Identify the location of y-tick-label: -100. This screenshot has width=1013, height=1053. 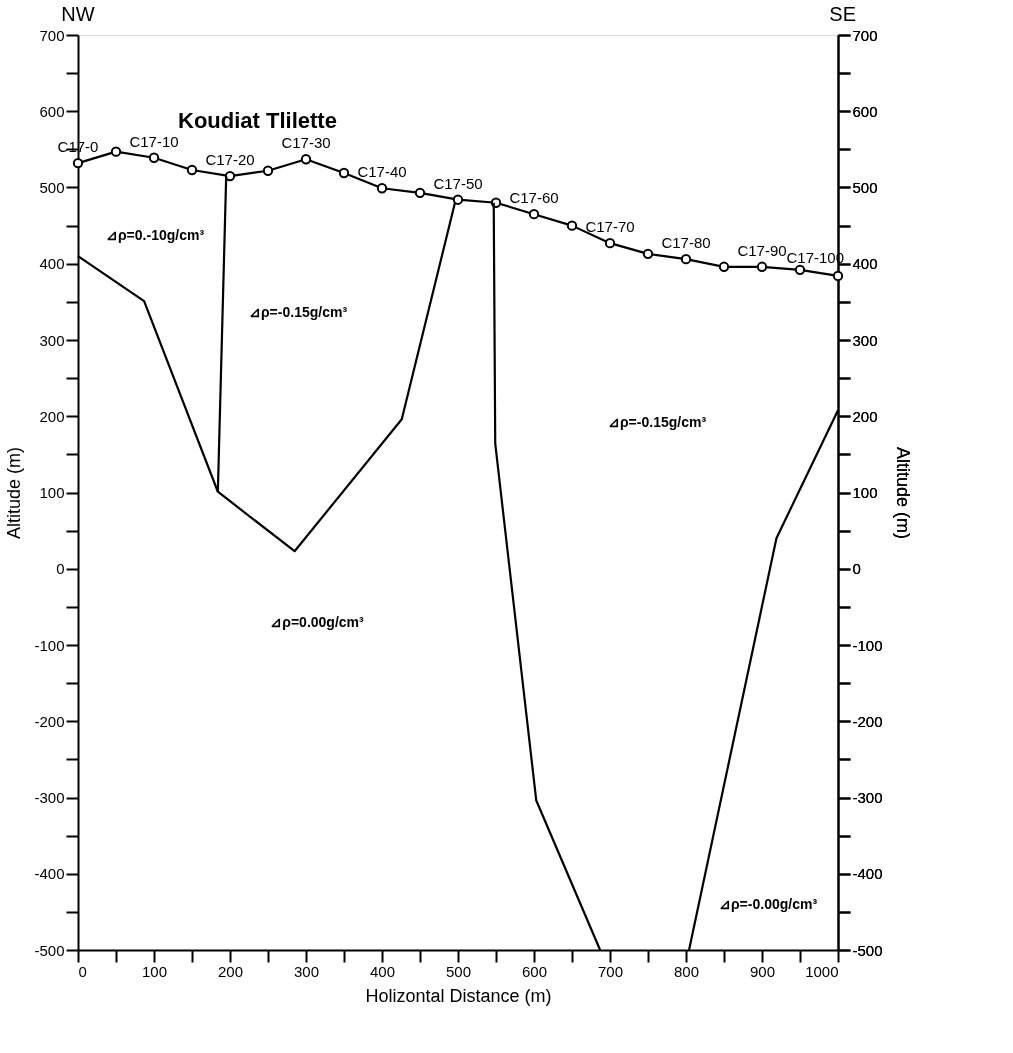
(49, 645).